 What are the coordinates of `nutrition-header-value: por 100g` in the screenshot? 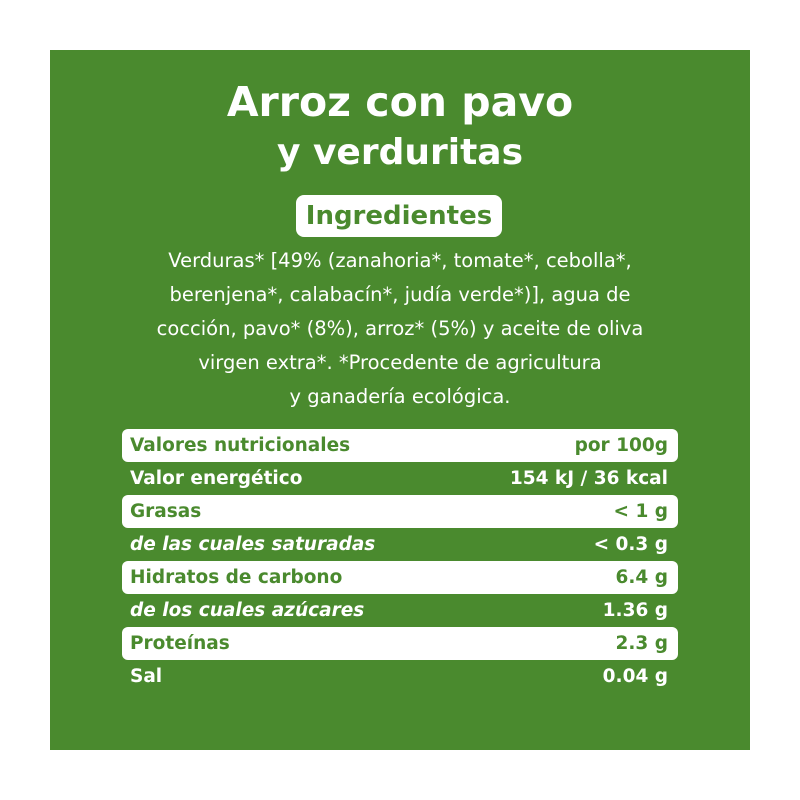 It's located at (621, 445).